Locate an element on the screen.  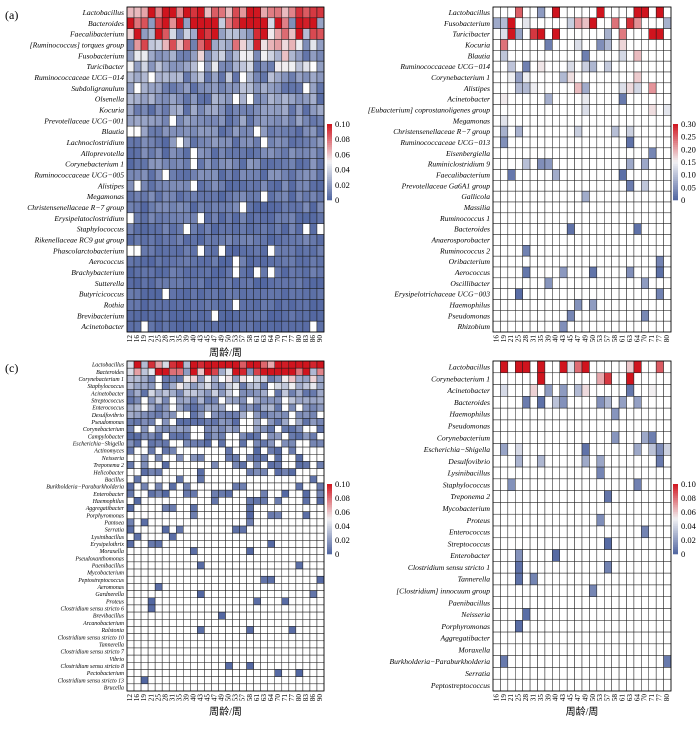
row-label: Corynebacterium 1 is located at coordinates (101, 380).